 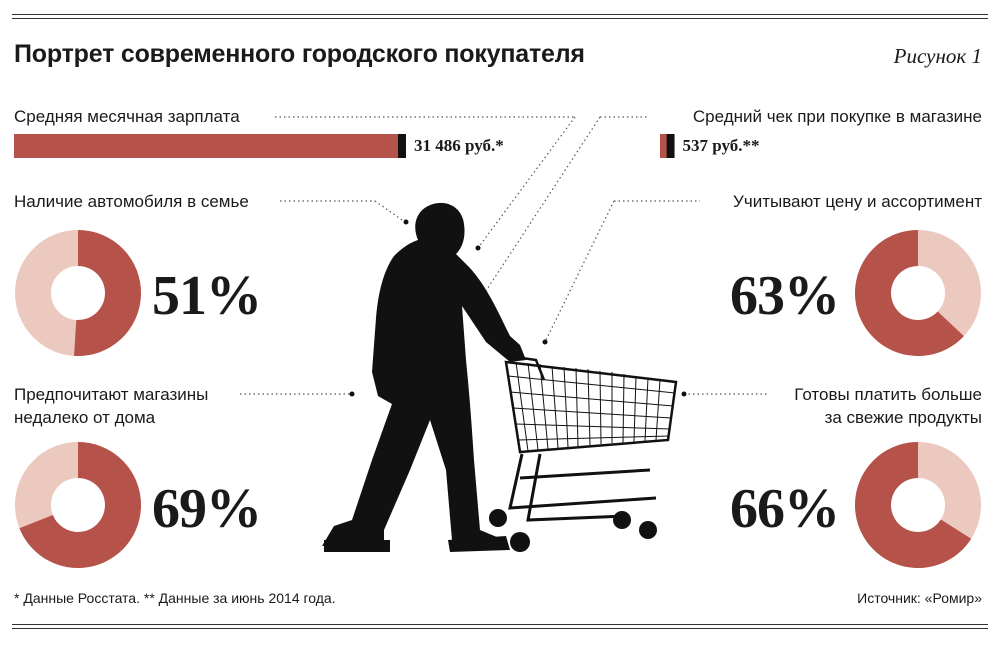 I want to click on label-check: Средний чек при покупке в магазине, so click(x=837, y=116).